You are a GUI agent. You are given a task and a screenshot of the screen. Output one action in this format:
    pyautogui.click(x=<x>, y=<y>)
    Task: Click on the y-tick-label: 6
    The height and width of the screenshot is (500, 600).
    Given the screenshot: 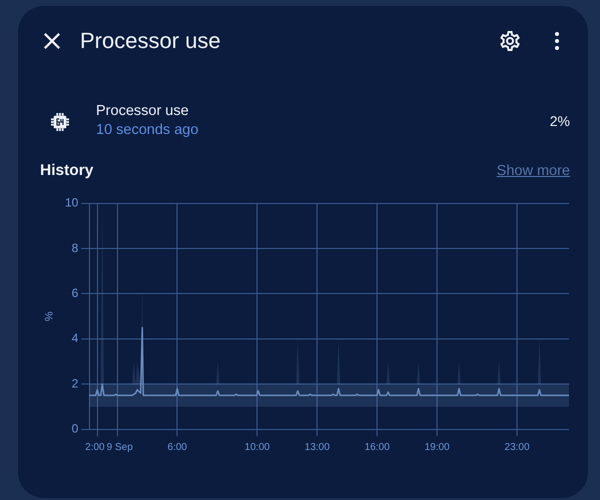 What is the action you would take?
    pyautogui.click(x=75, y=293)
    